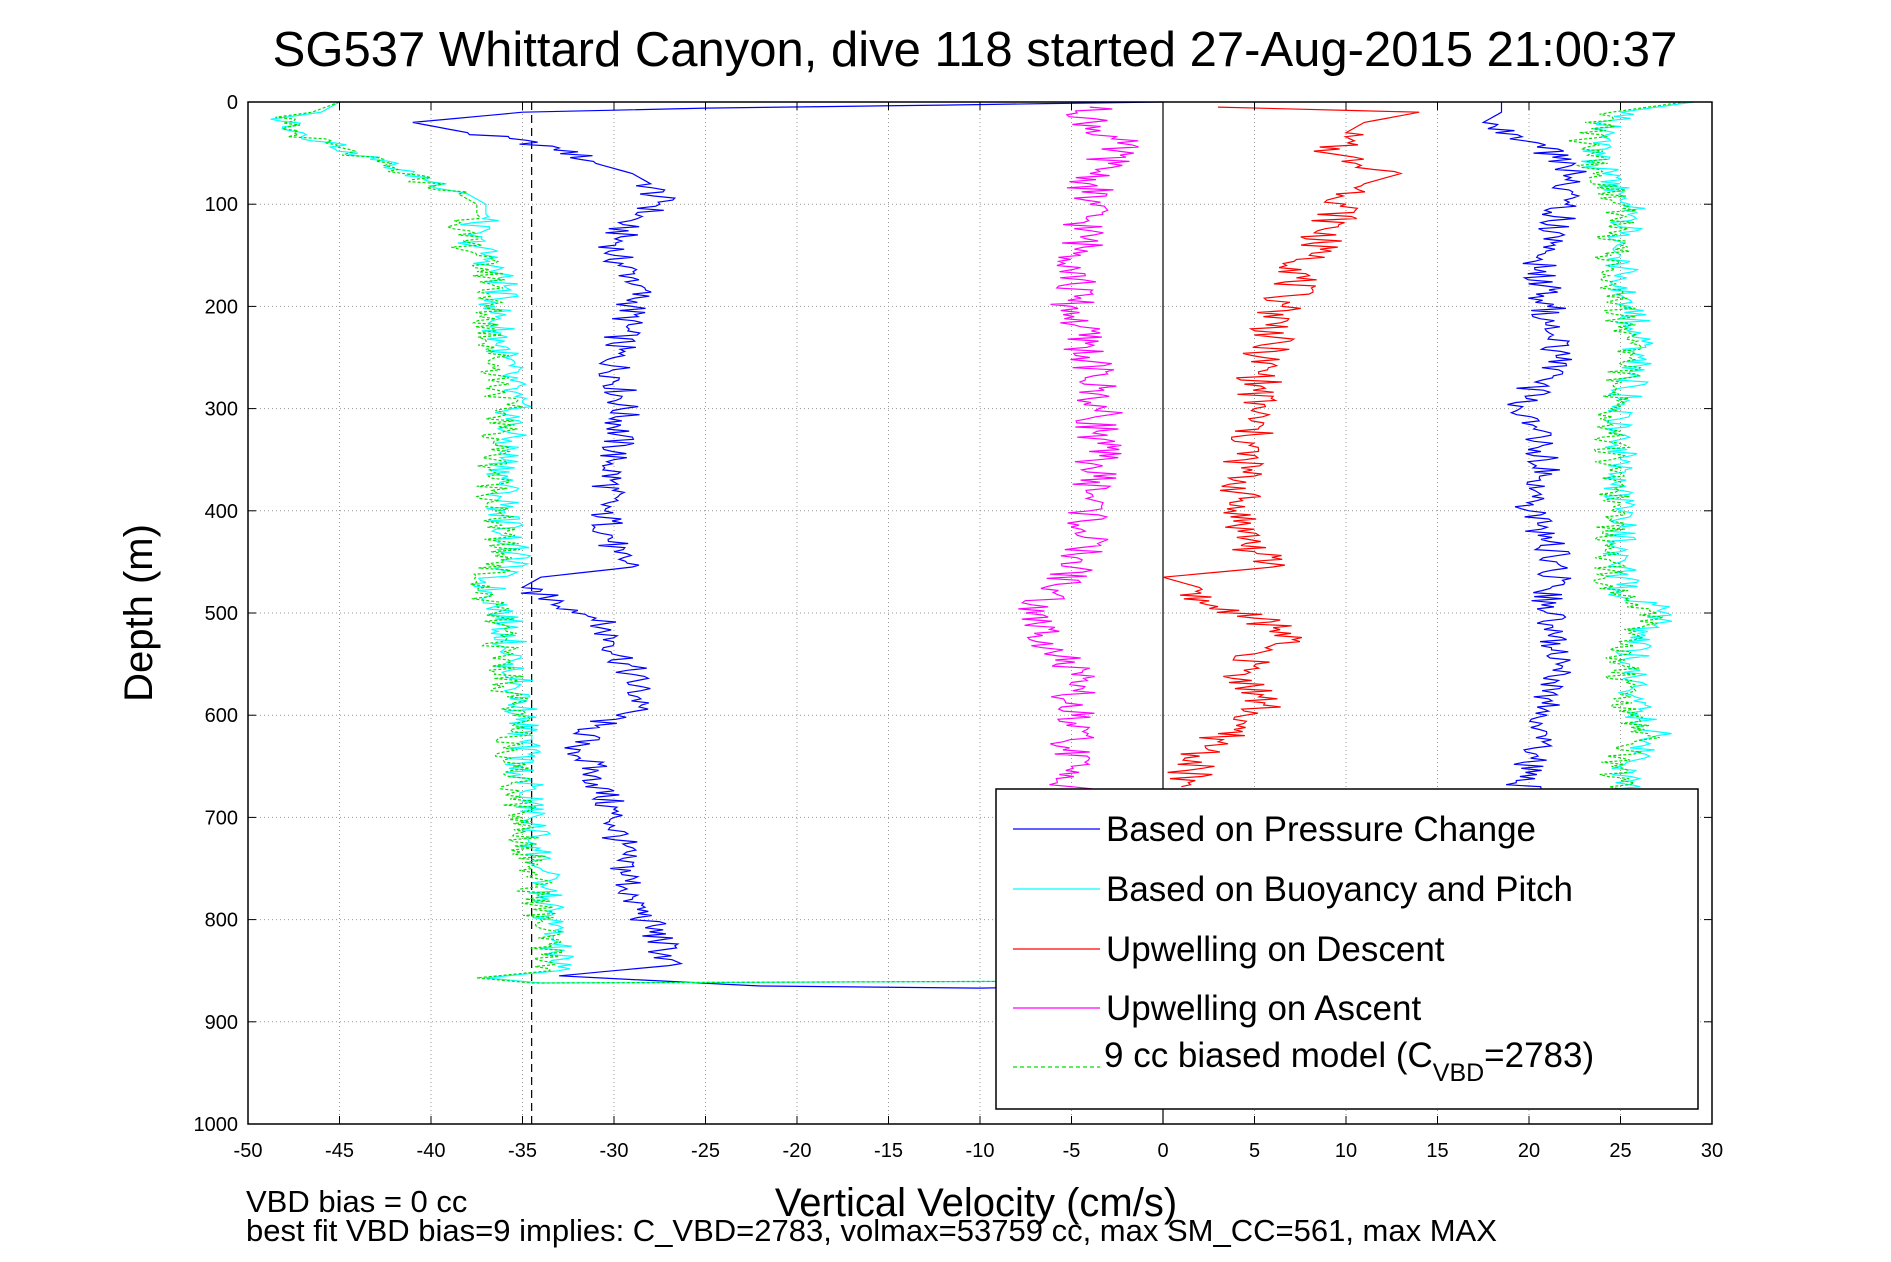 The image size is (1891, 1262). What do you see at coordinates (522, 1151) in the screenshot?
I see `x-tick-label: -35` at bounding box center [522, 1151].